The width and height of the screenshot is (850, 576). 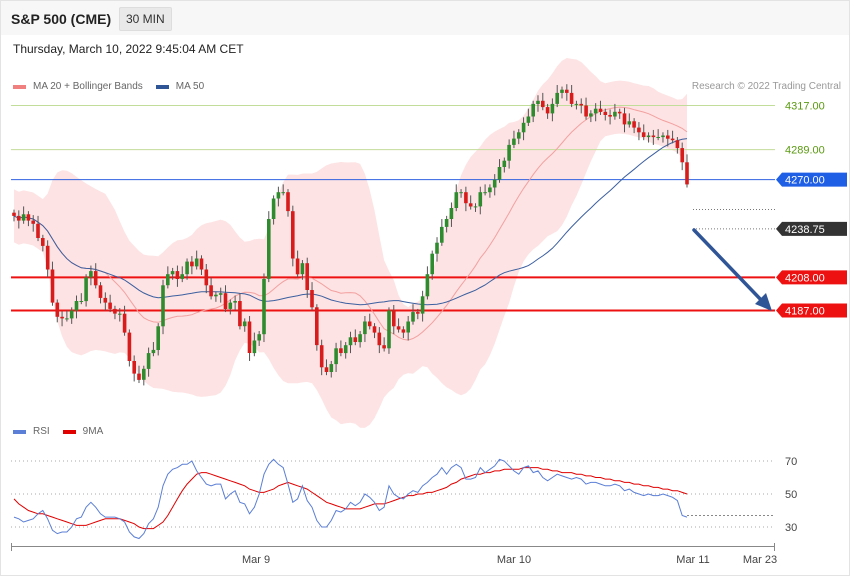 I want to click on level-label-4289: 4289.00, so click(x=805, y=151).